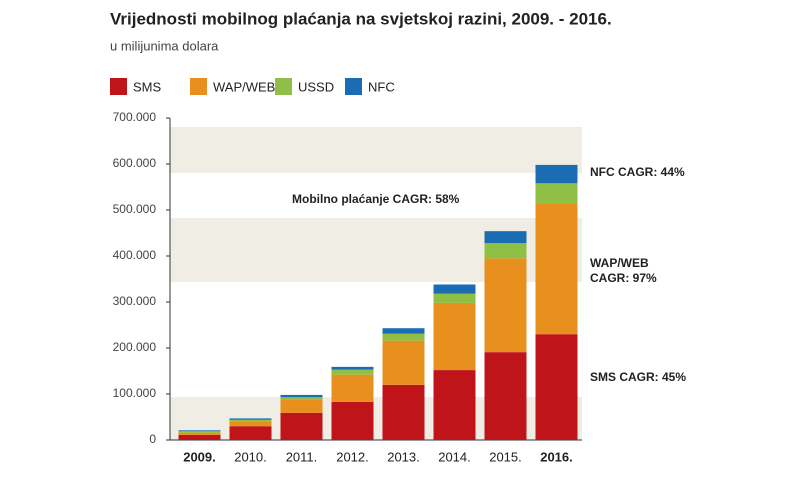  I want to click on y-tick-label: 500.000, so click(135, 209).